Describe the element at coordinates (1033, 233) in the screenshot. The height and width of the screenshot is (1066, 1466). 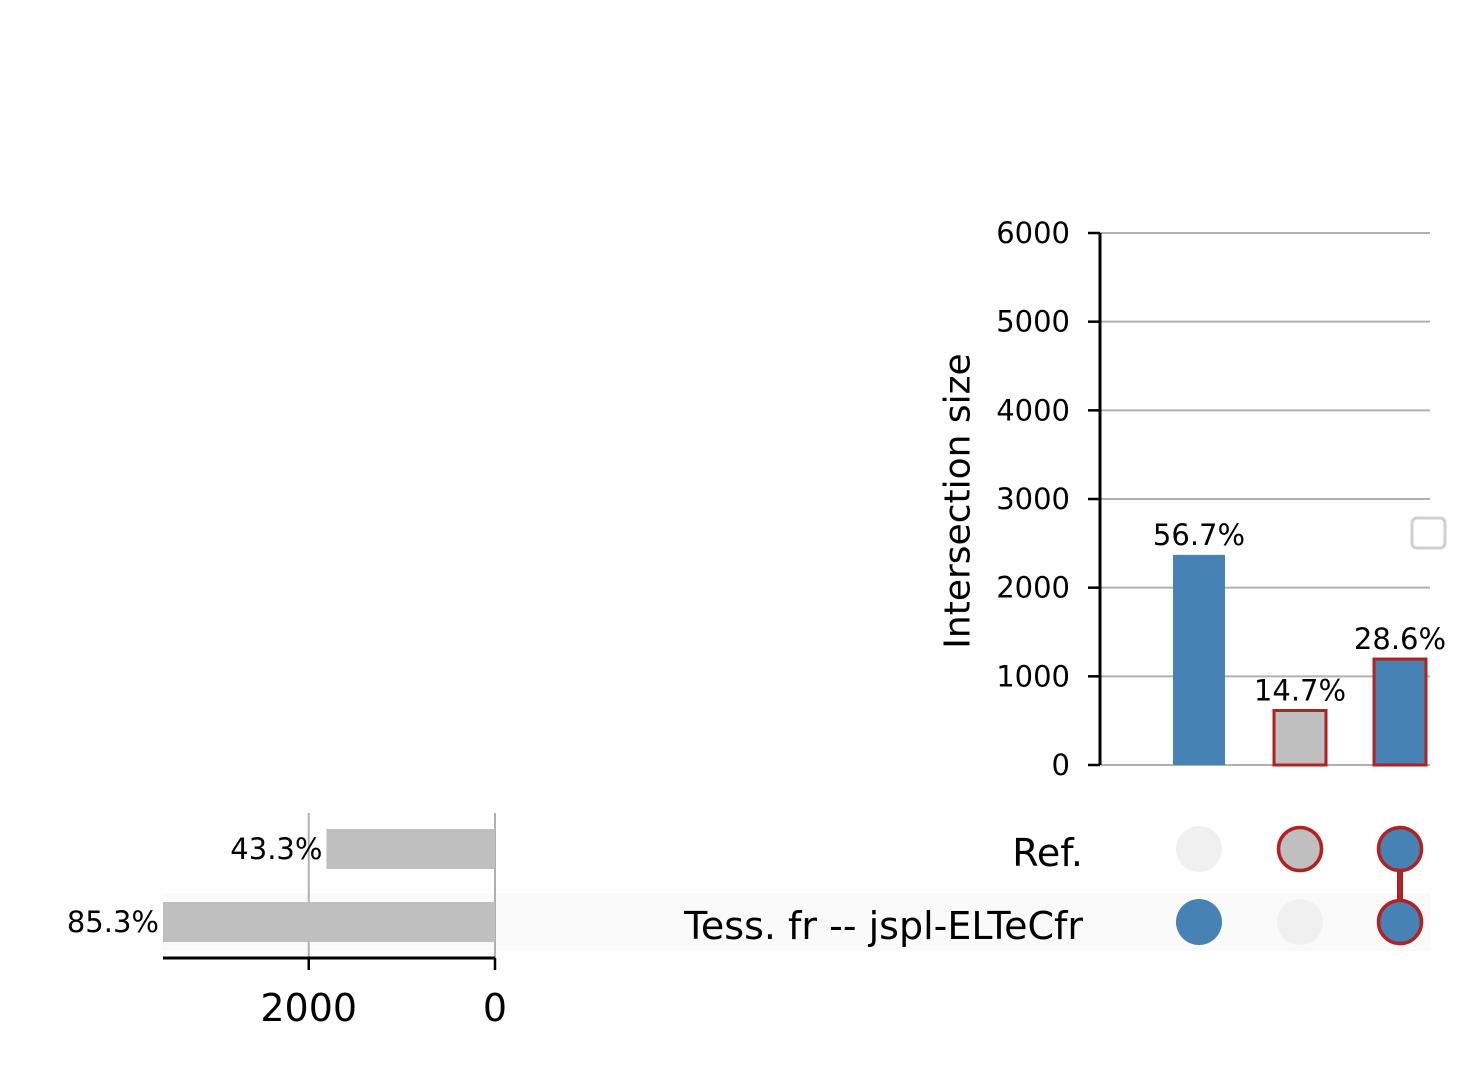
I see `y-tick-label: 6000` at that location.